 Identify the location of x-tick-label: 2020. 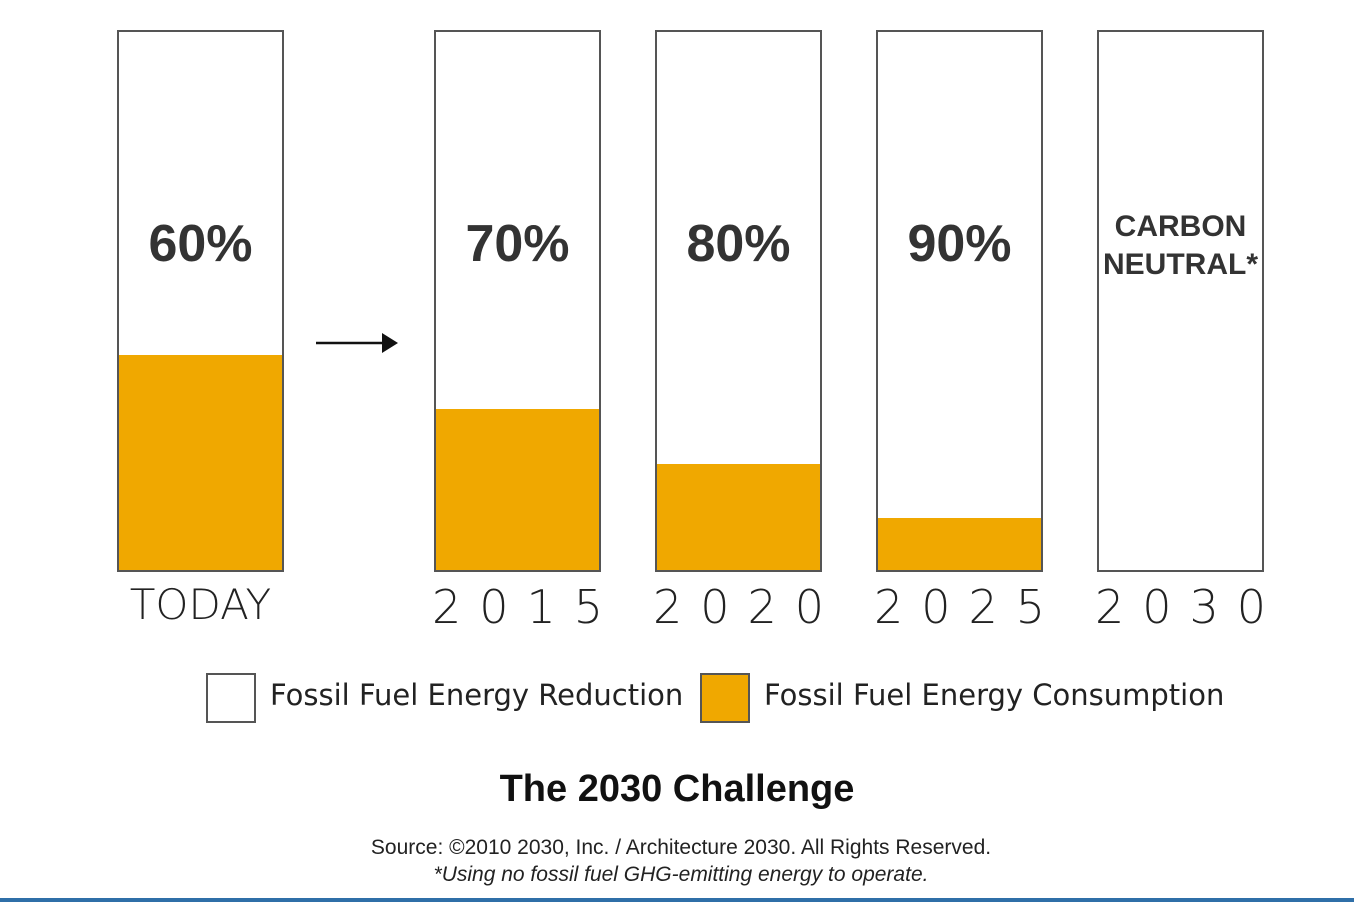
(748, 607).